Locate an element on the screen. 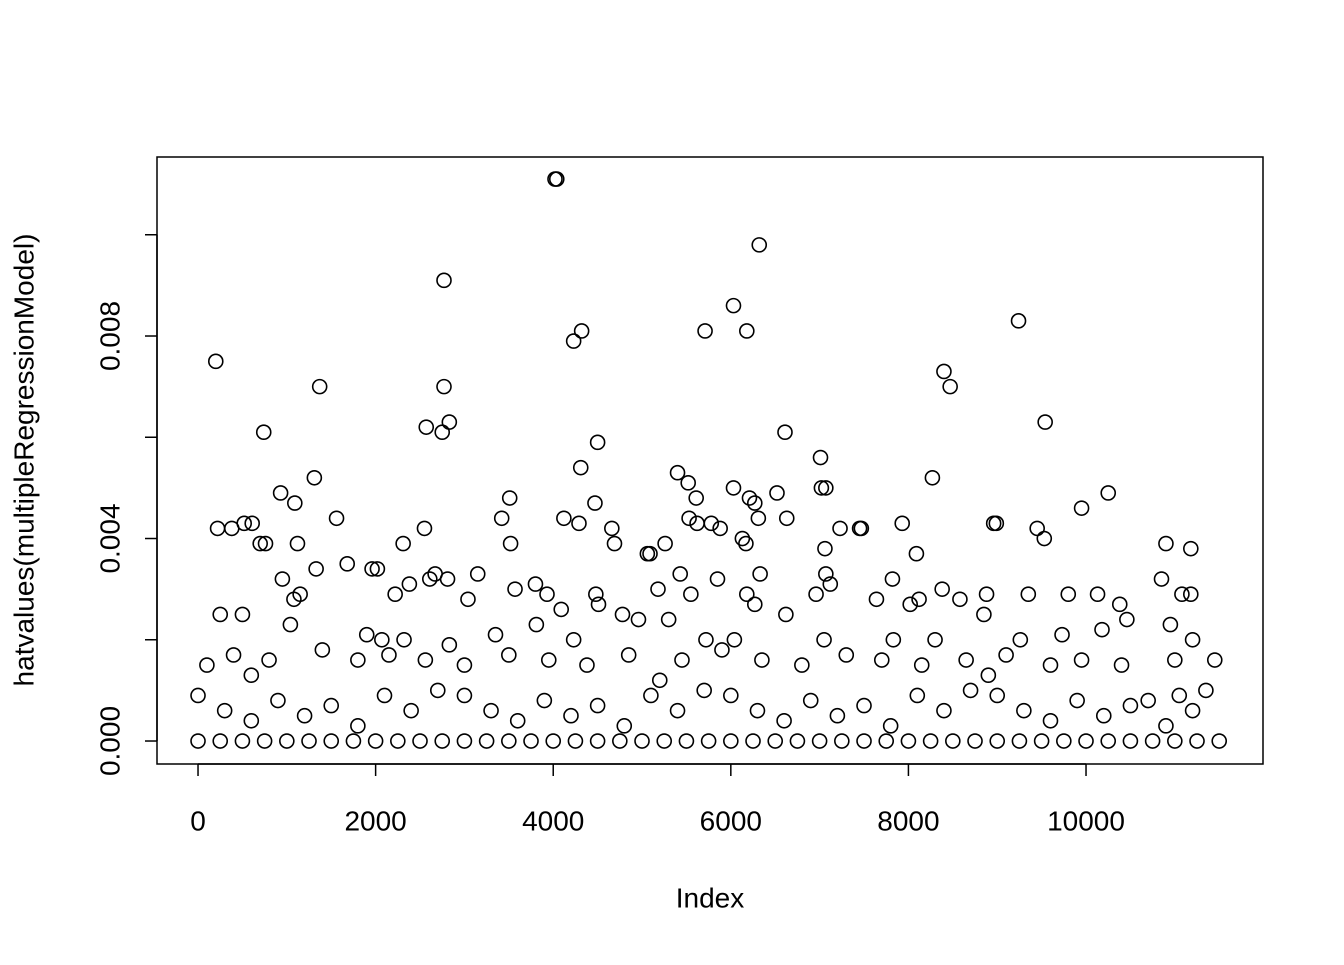 The width and height of the screenshot is (1344, 965). x-tick-label: 4000 is located at coordinates (553, 820).